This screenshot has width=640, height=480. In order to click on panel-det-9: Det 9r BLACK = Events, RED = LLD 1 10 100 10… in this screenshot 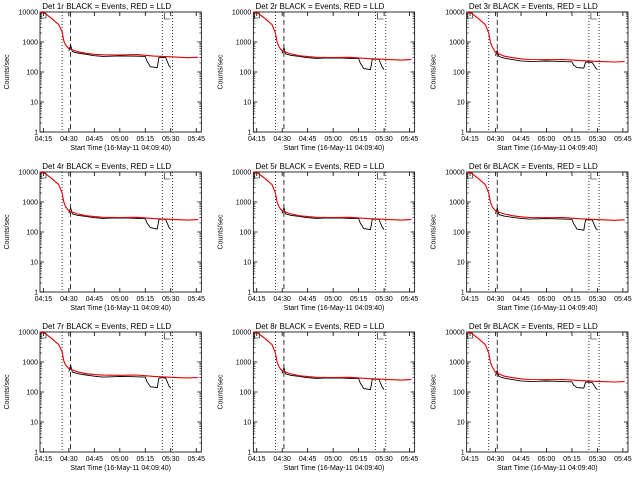, I will do `click(531, 397)`.